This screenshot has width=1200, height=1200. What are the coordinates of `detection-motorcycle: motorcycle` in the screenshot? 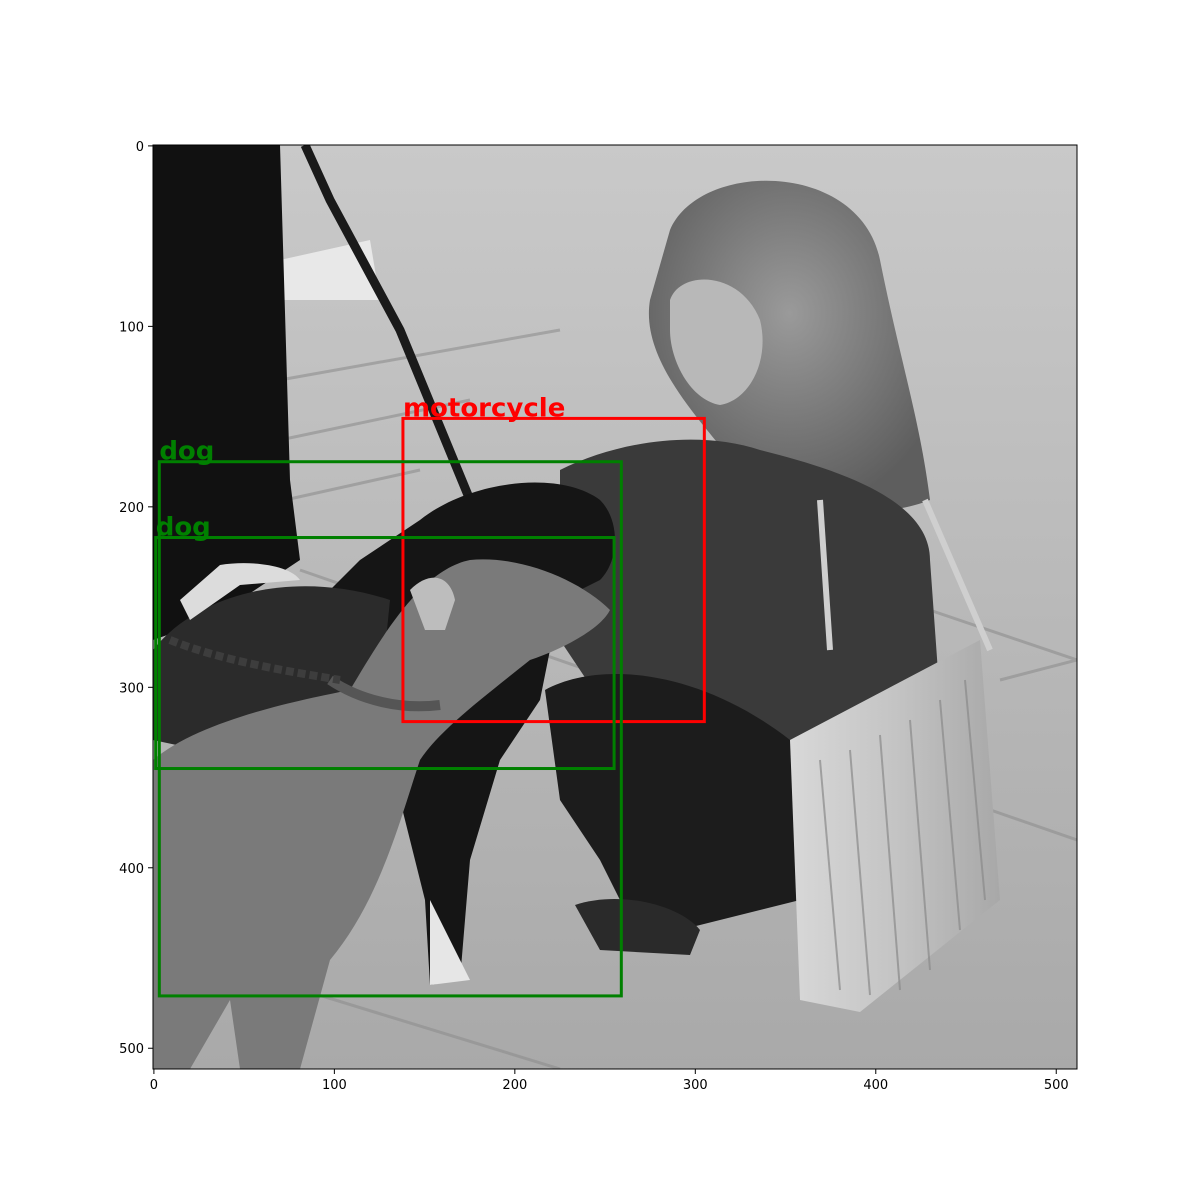 It's located at (553, 558).